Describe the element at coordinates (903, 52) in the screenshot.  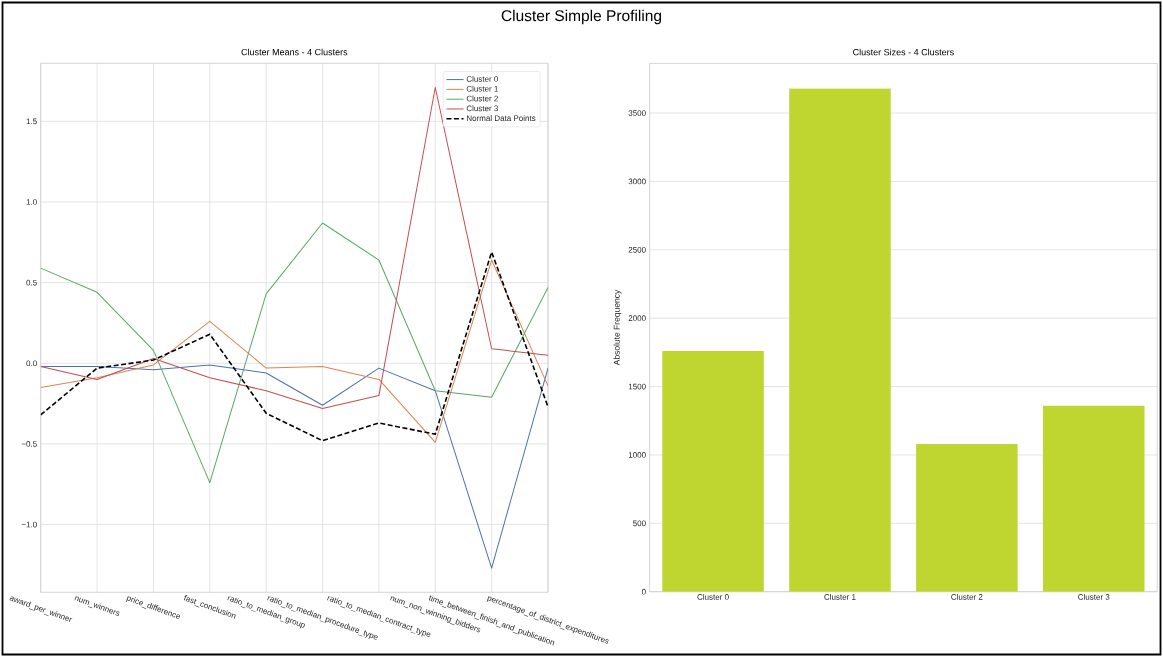
I see `chart-title: Cluster Sizes - 4 Clusters` at that location.